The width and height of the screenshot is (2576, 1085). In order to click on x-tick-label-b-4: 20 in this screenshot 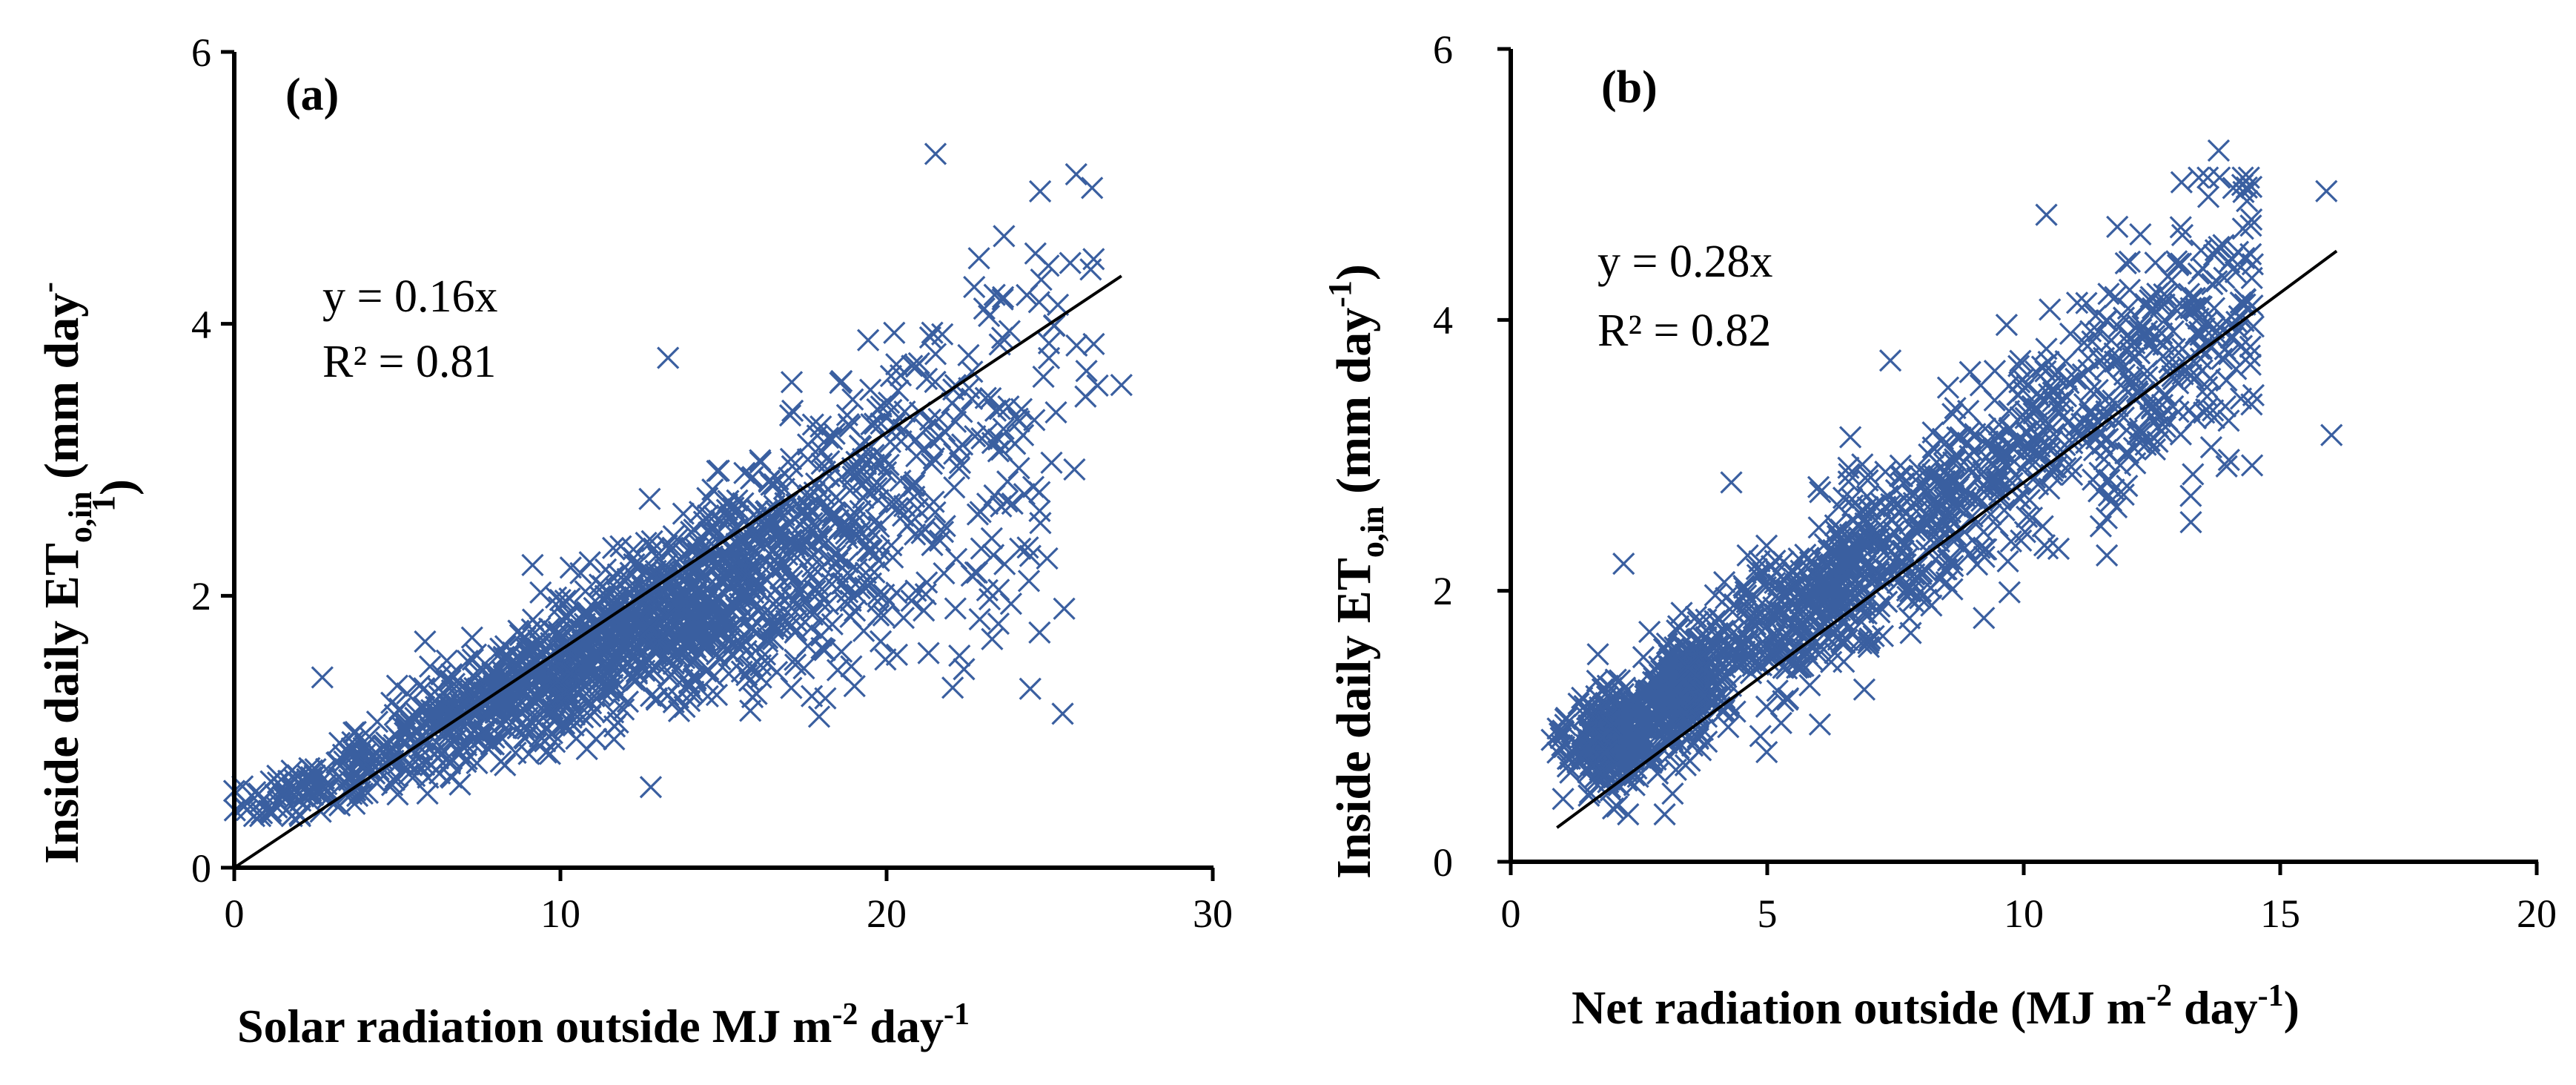, I will do `click(2537, 913)`.